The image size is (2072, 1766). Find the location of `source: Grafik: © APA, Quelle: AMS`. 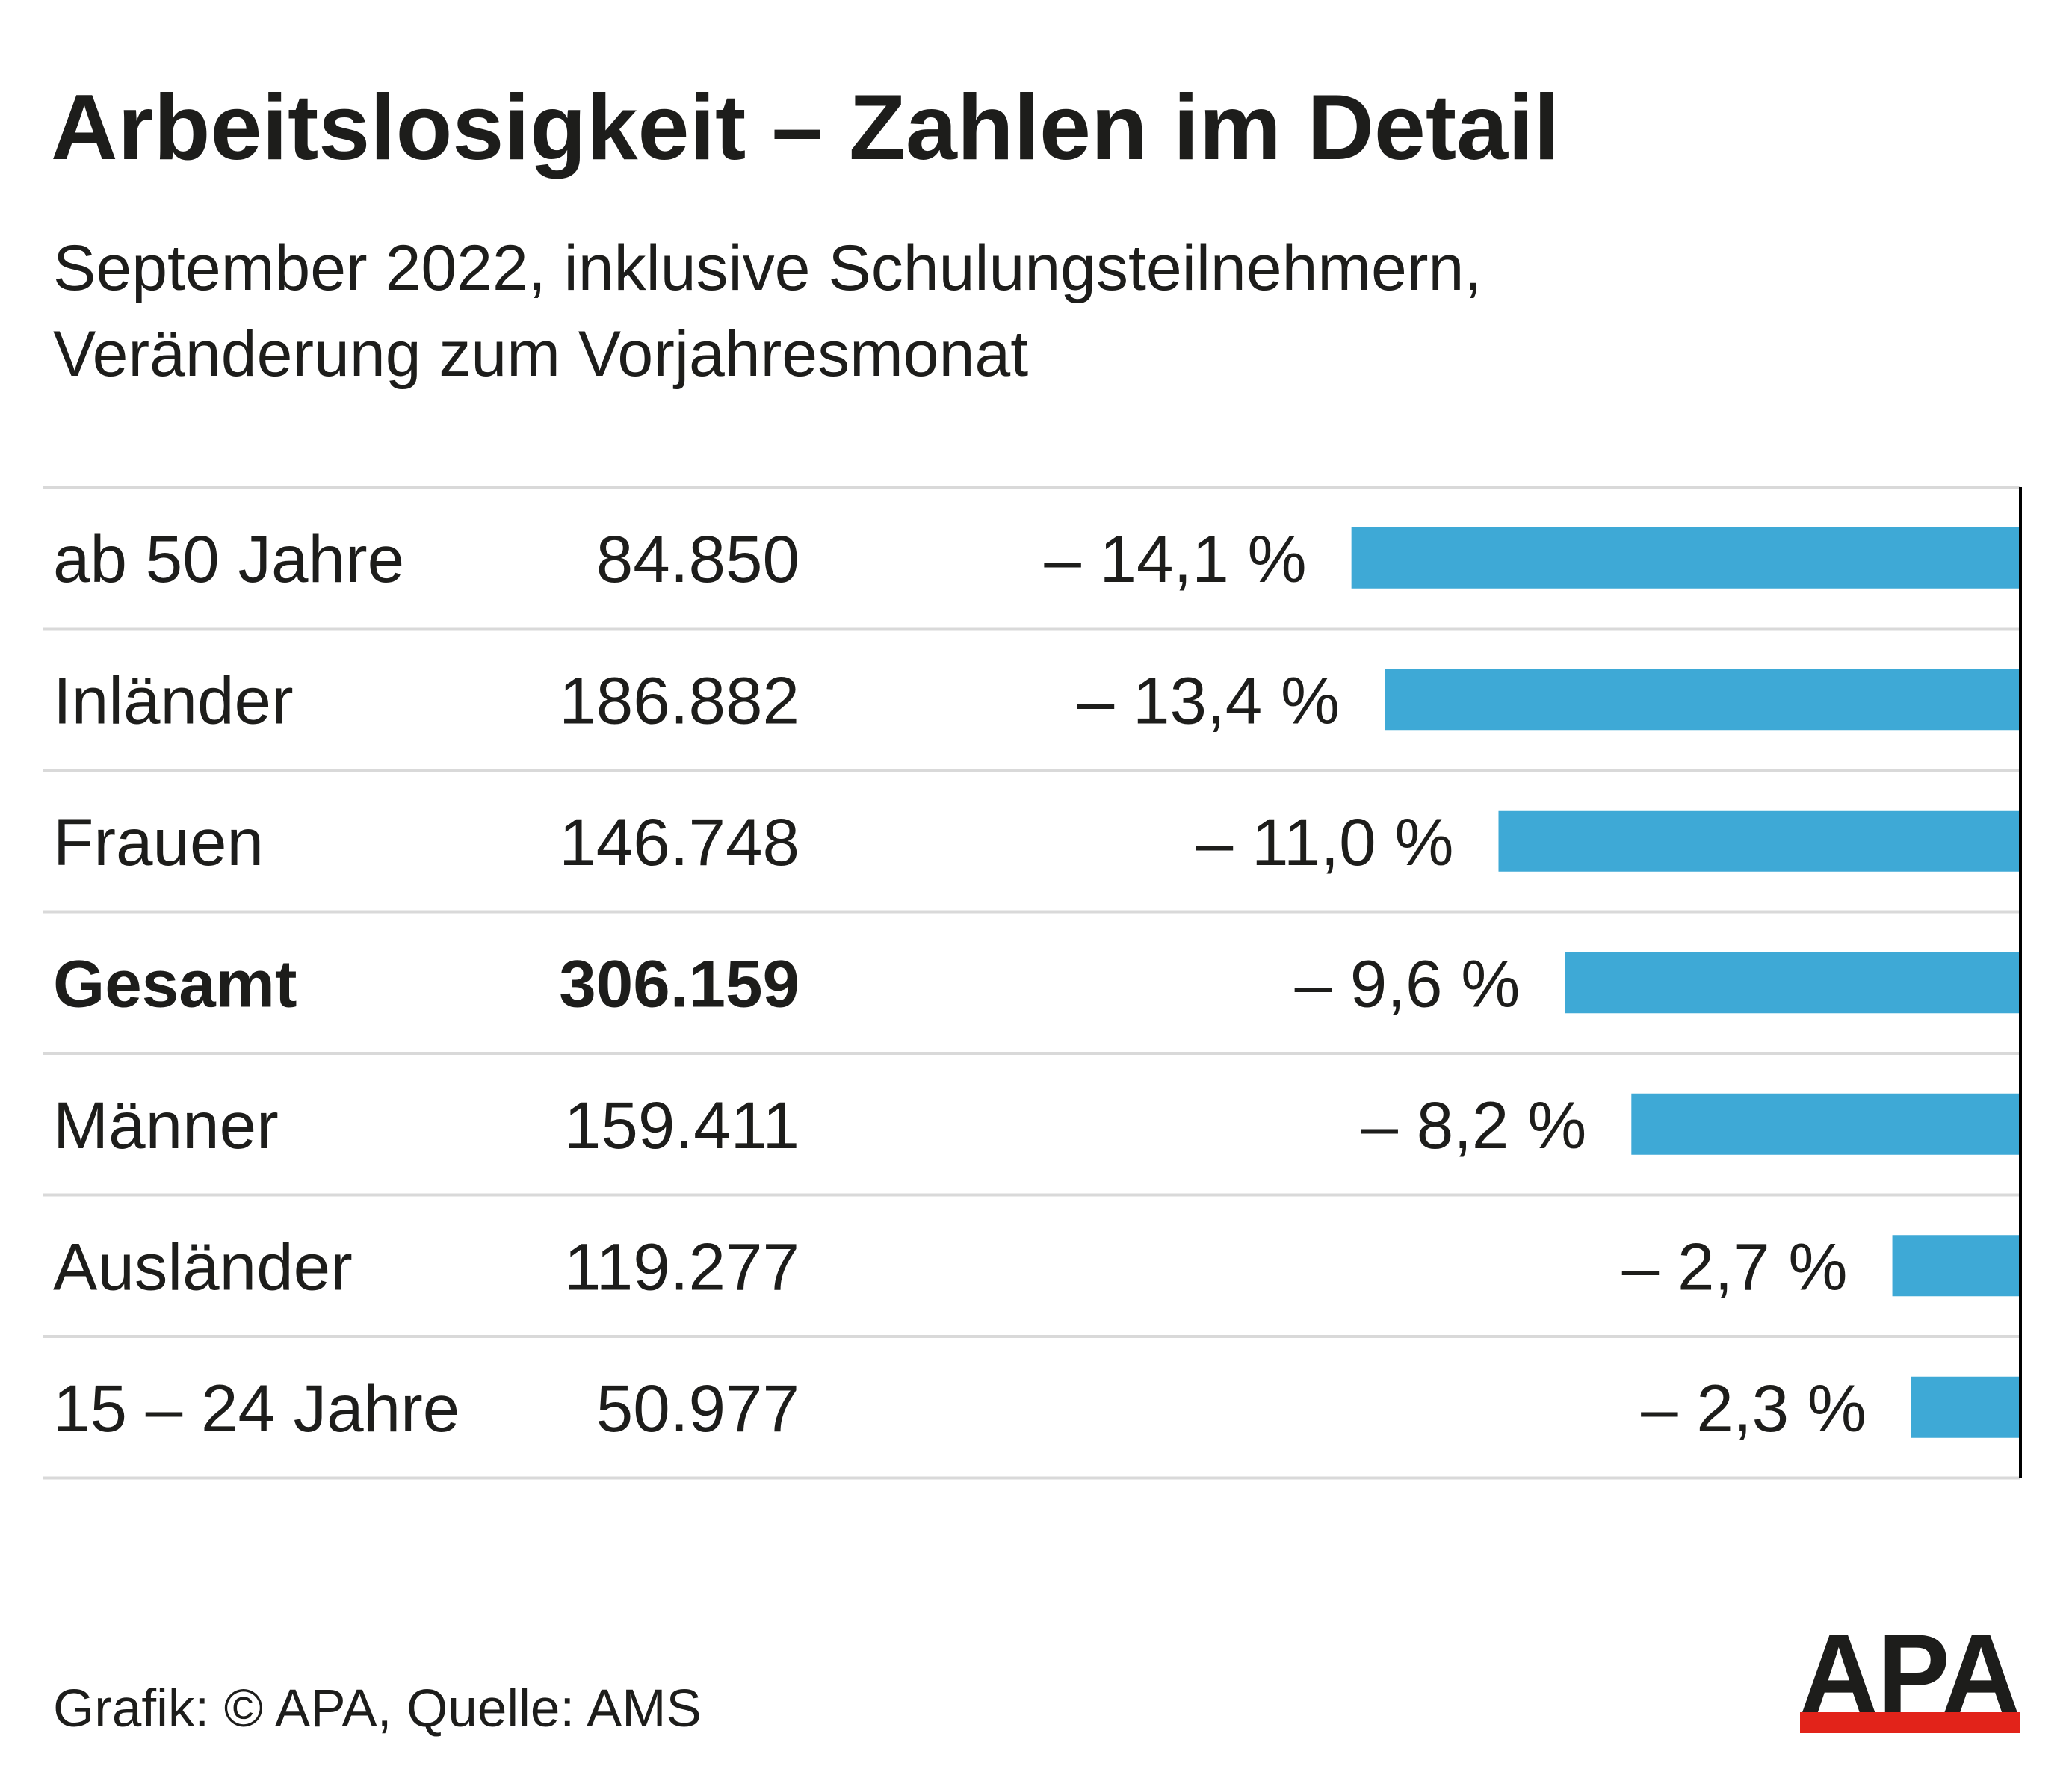

source: Grafik: © APA, Quelle: AMS is located at coordinates (377, 1708).